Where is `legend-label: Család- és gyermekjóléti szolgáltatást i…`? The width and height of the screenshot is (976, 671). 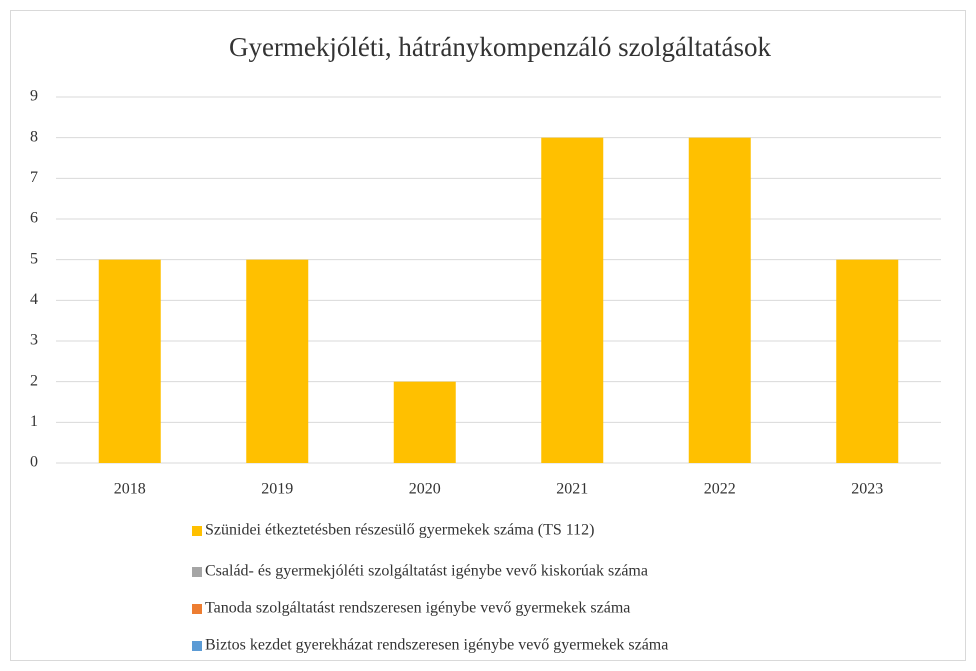 legend-label: Család- és gyermekjóléti szolgáltatást i… is located at coordinates (426, 571).